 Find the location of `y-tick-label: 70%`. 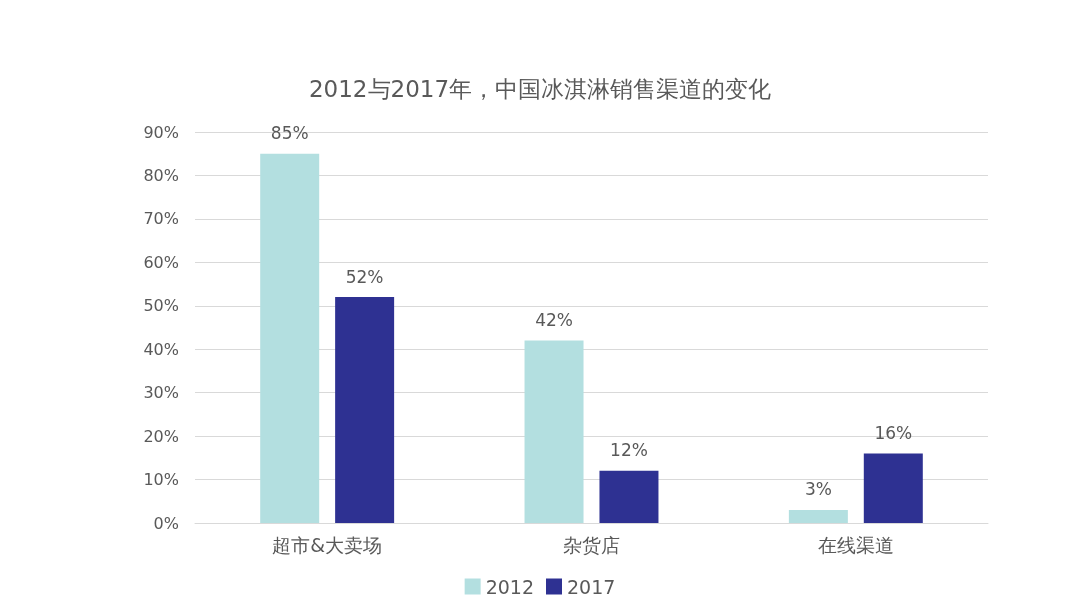

y-tick-label: 70% is located at coordinates (161, 219).